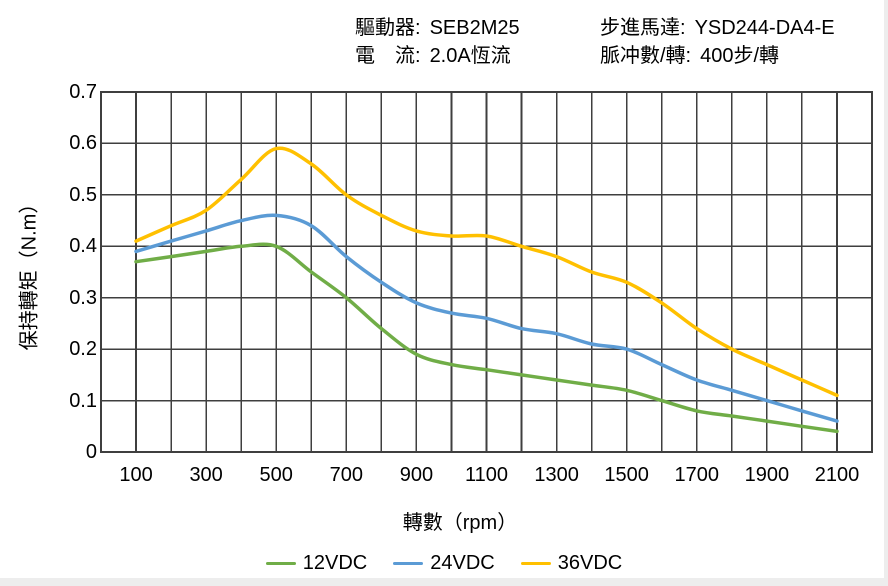 The image size is (888, 586). I want to click on y-tick-label: 0.3, so click(83, 297).